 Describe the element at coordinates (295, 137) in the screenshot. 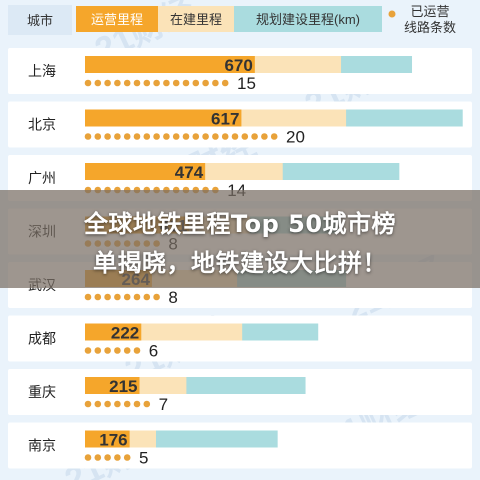

I see `line-count-label: 20` at that location.